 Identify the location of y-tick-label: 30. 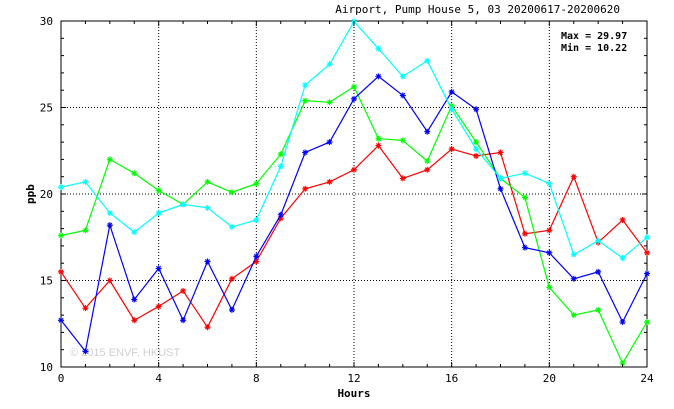
(46, 21).